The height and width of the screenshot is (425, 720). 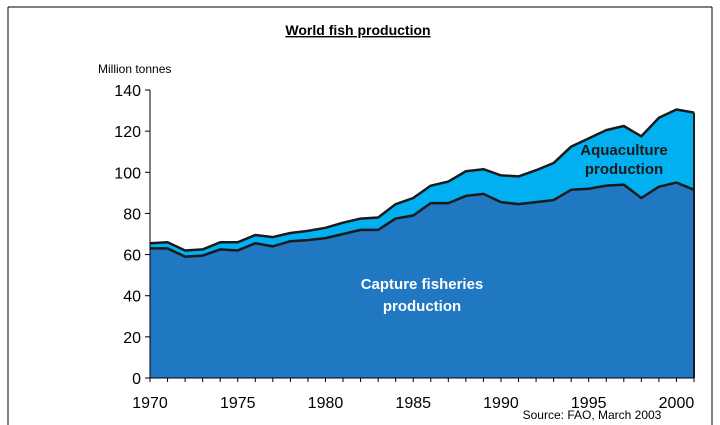 I want to click on capture-fisheries-label-line: Capture fisheries, so click(x=422, y=284).